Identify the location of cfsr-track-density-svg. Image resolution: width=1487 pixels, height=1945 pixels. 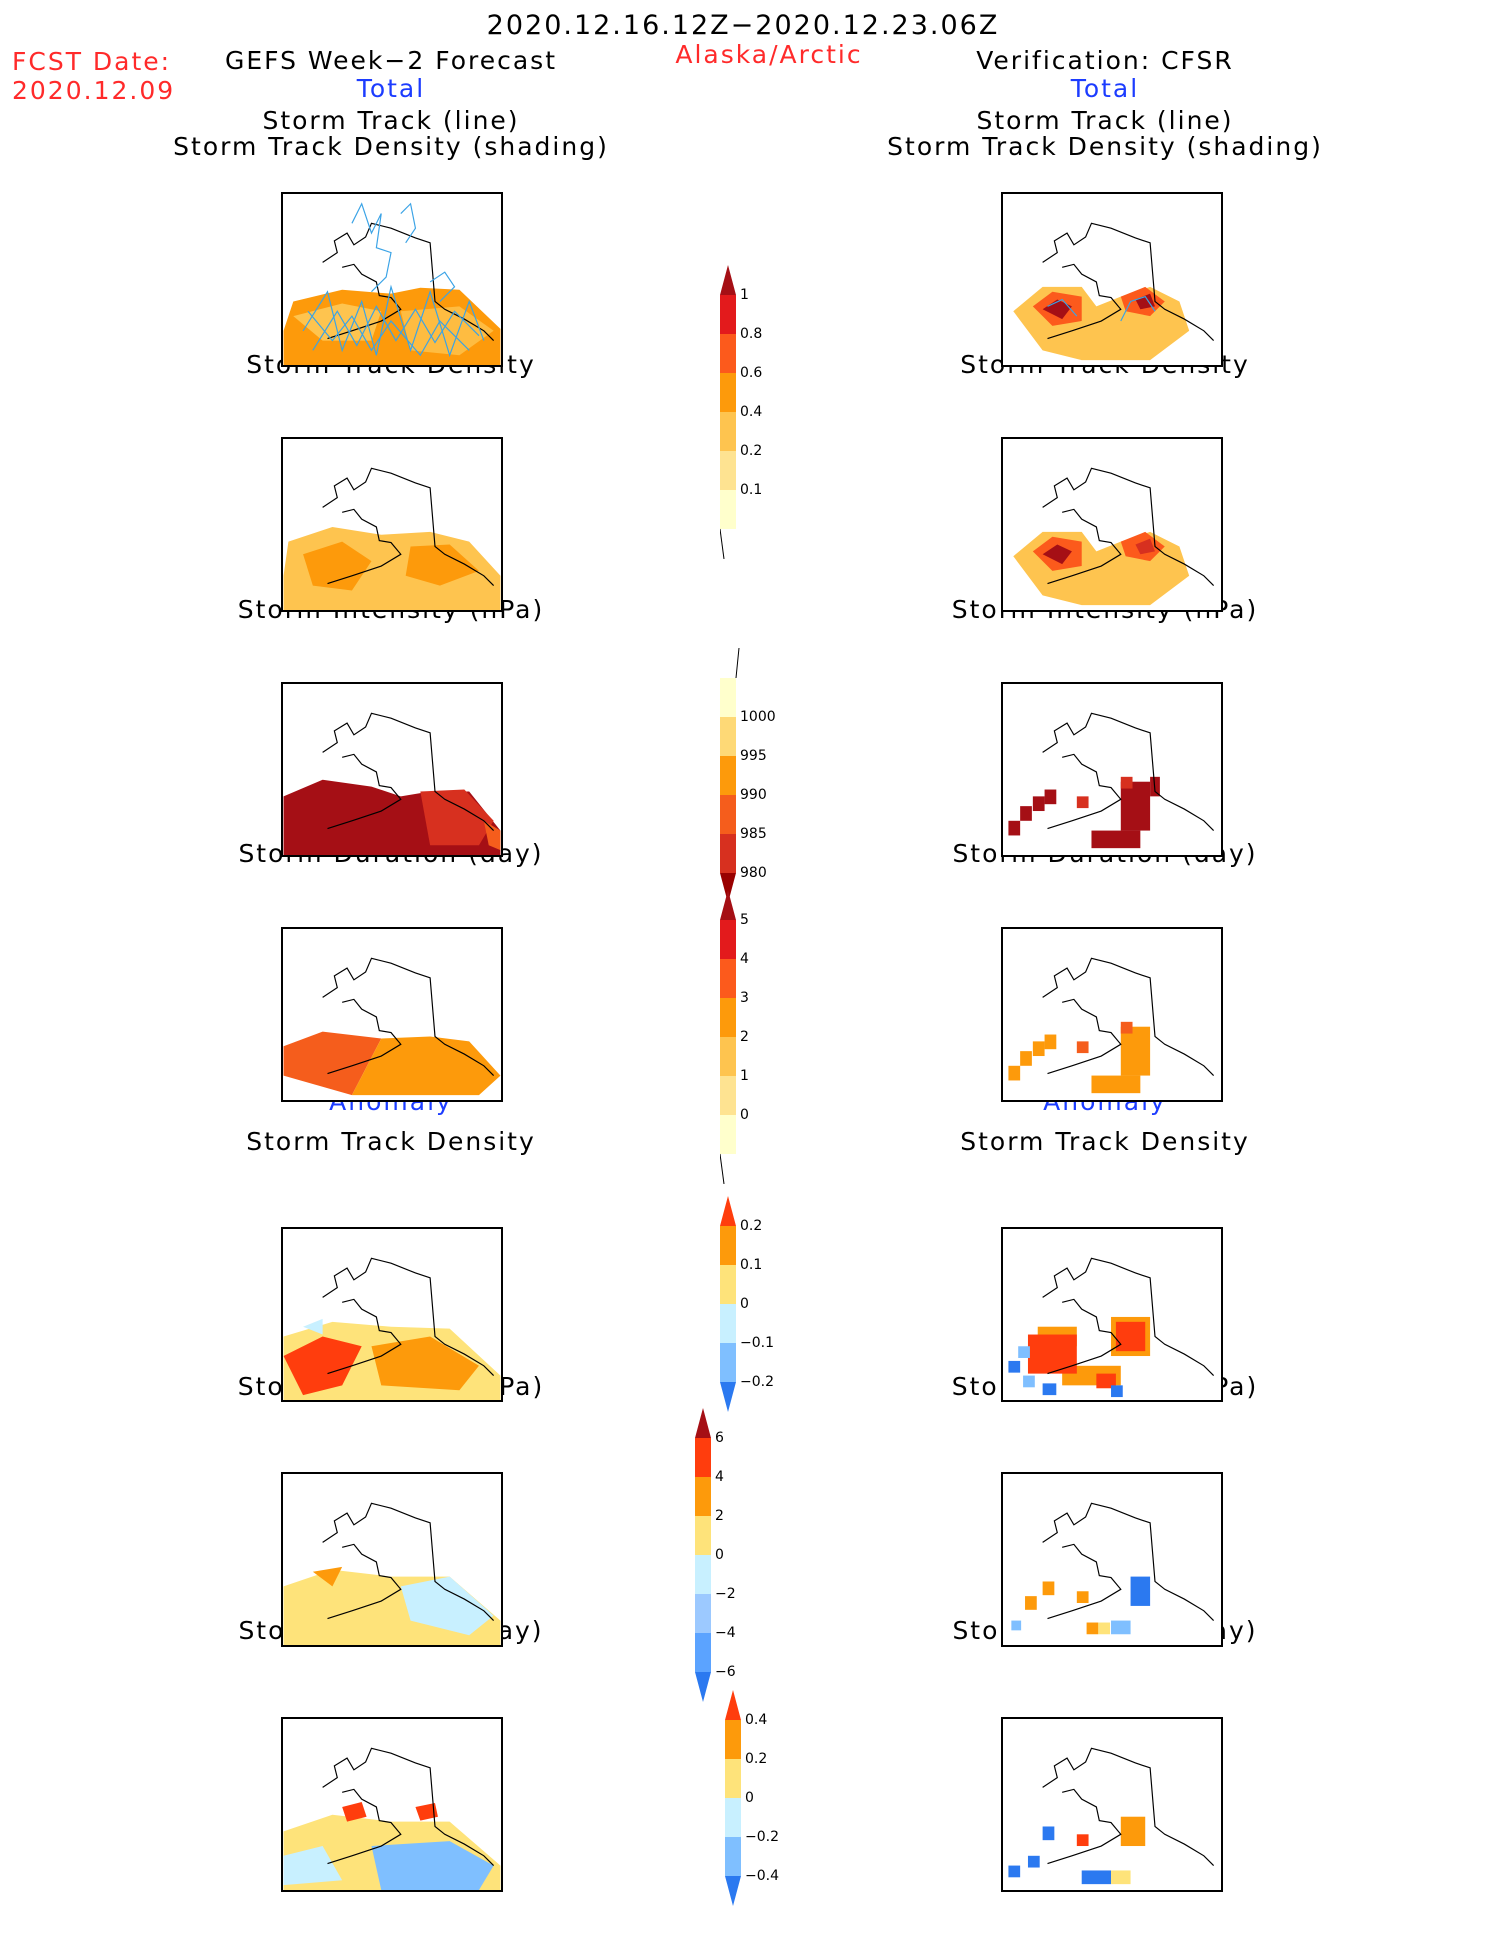
(1114, 536).